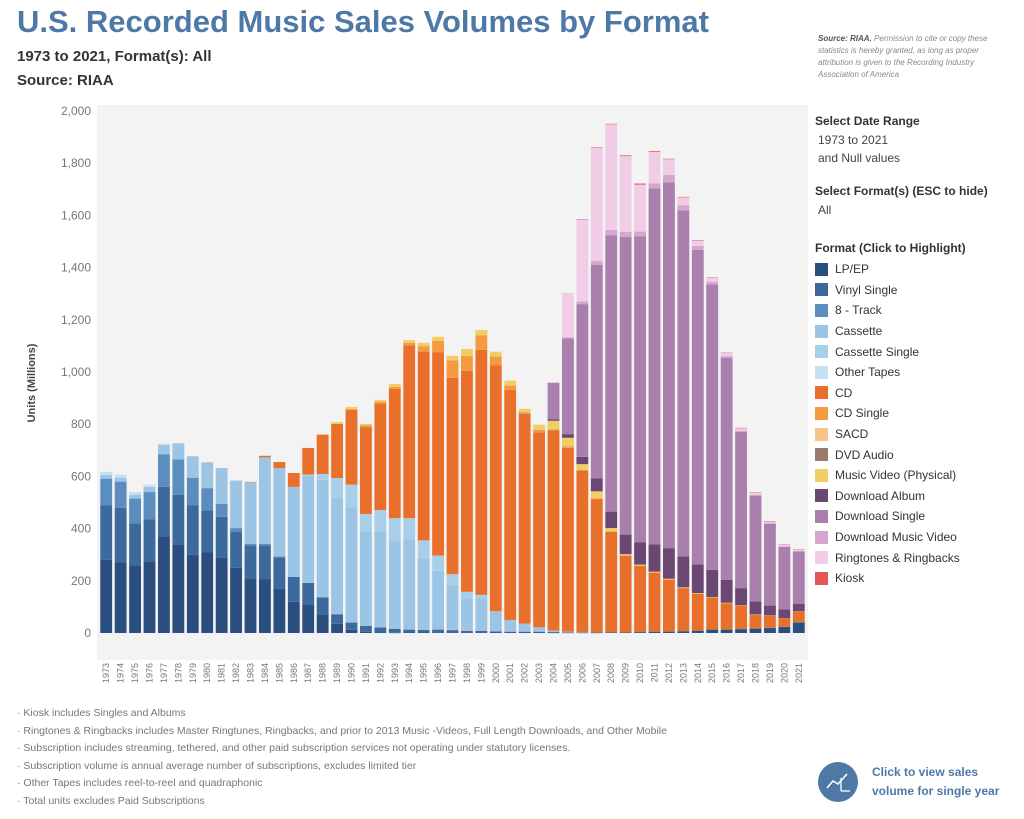 The height and width of the screenshot is (819, 1024). What do you see at coordinates (890, 537) in the screenshot?
I see `legend-item: Download Music Video` at bounding box center [890, 537].